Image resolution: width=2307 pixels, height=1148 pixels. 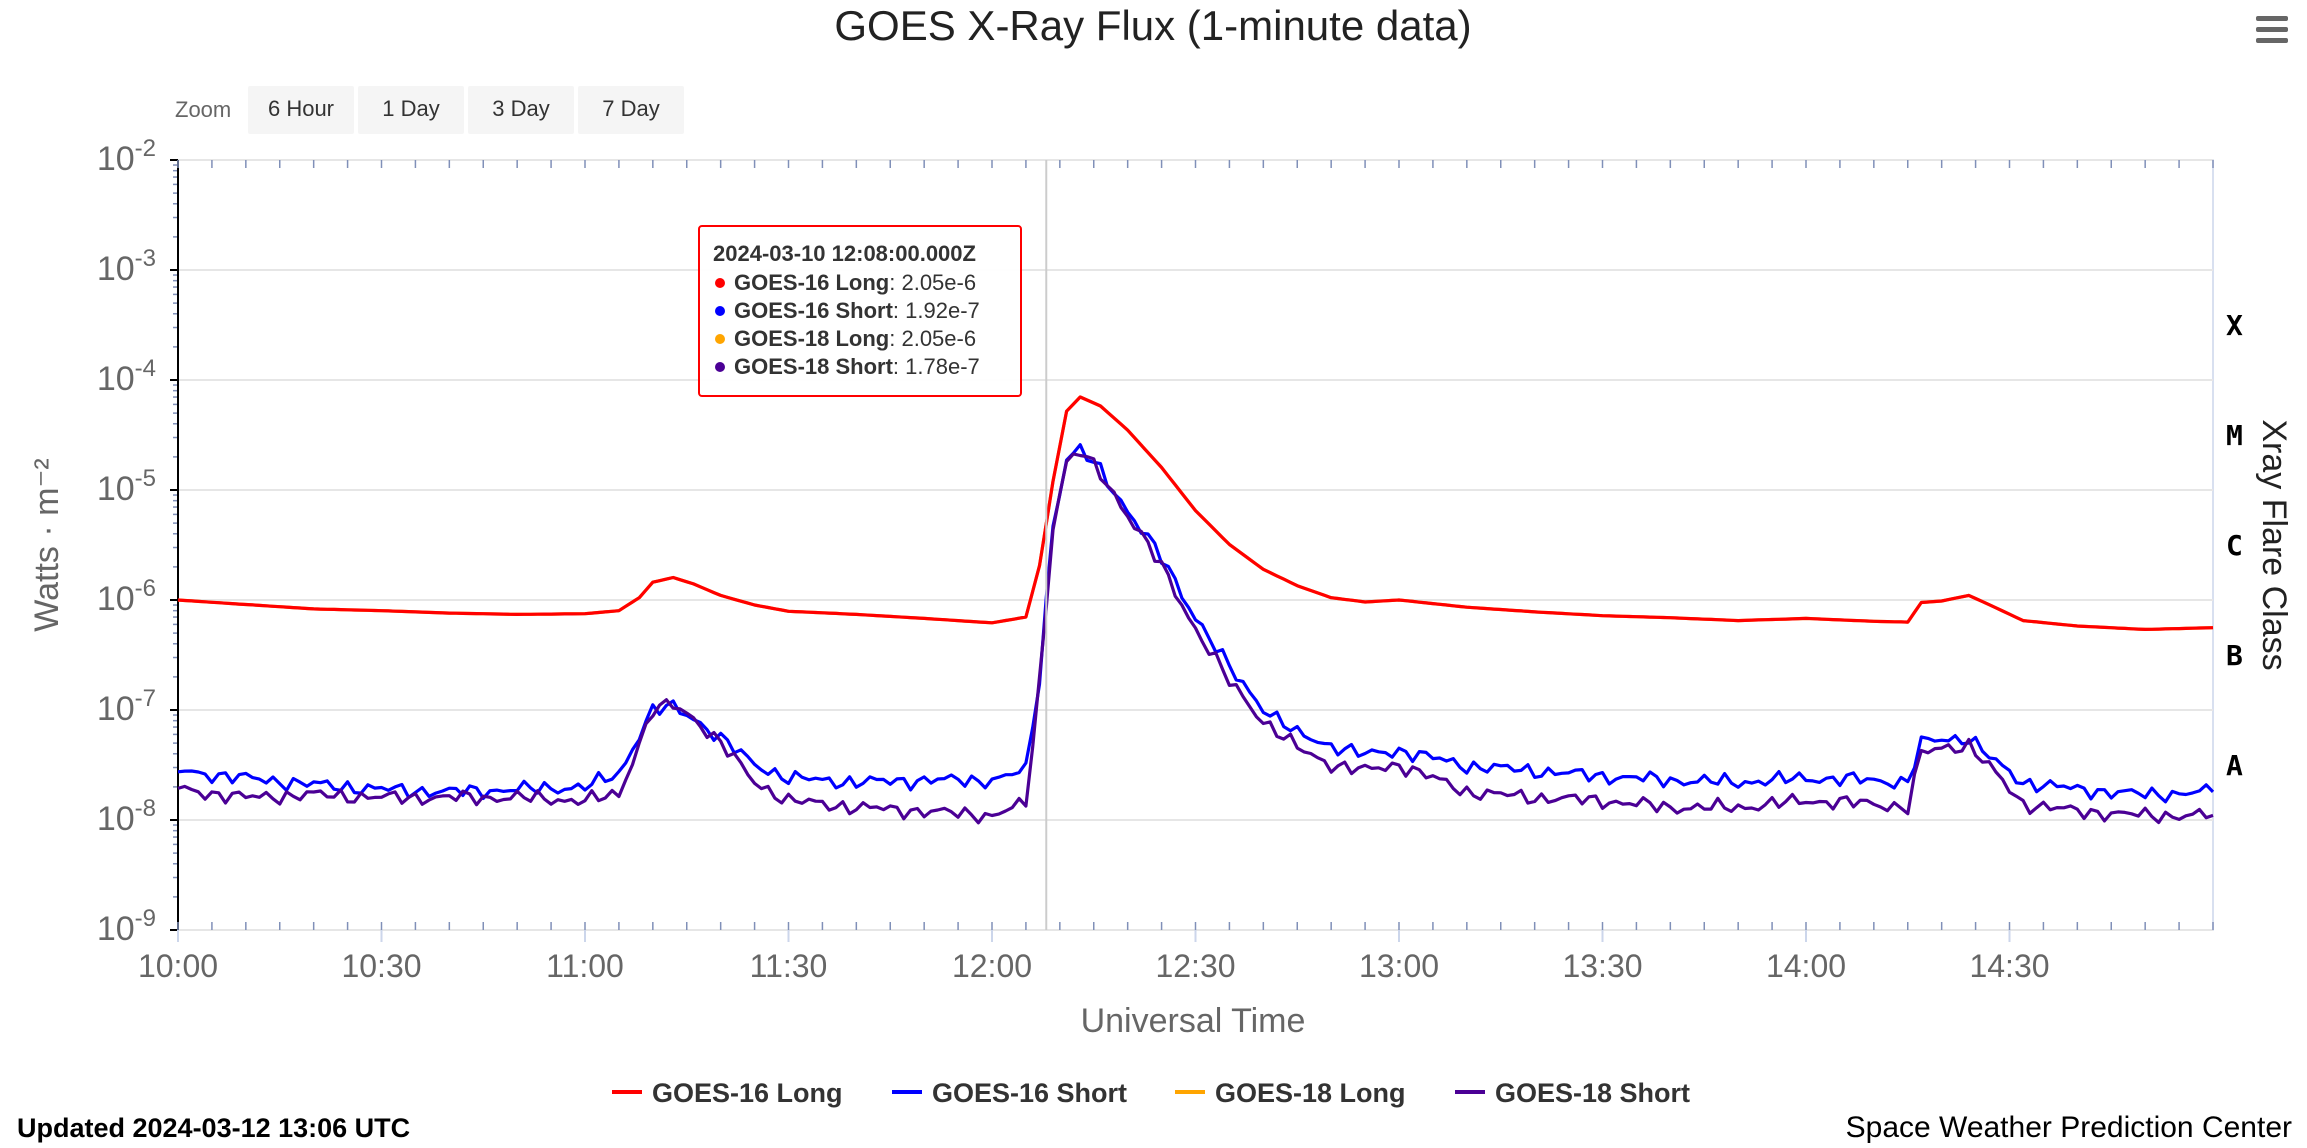 What do you see at coordinates (126, 596) in the screenshot?
I see `y-tick-label: 10⁻⁶` at bounding box center [126, 596].